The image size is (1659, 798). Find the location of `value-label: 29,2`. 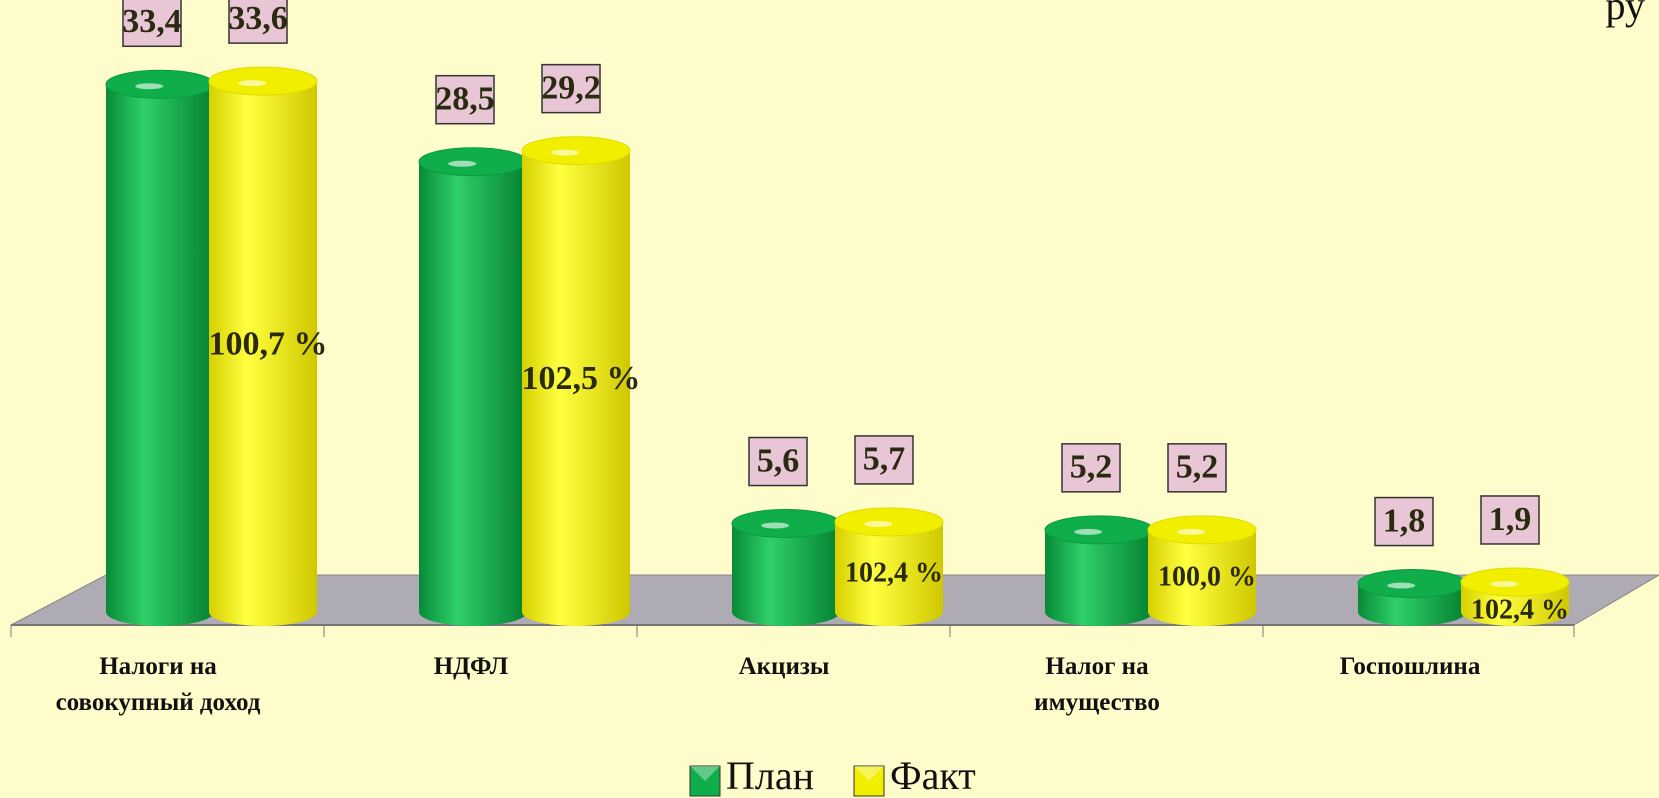

value-label: 29,2 is located at coordinates (571, 87).